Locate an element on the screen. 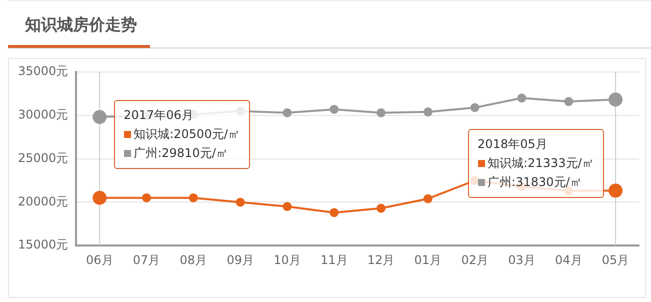  y-tick-label: 25000元 is located at coordinates (43, 157).